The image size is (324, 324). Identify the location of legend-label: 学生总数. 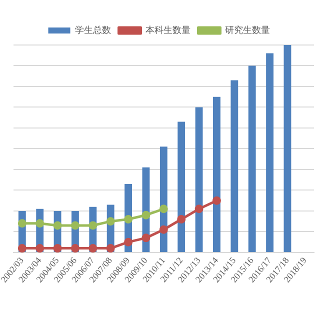
(92, 30).